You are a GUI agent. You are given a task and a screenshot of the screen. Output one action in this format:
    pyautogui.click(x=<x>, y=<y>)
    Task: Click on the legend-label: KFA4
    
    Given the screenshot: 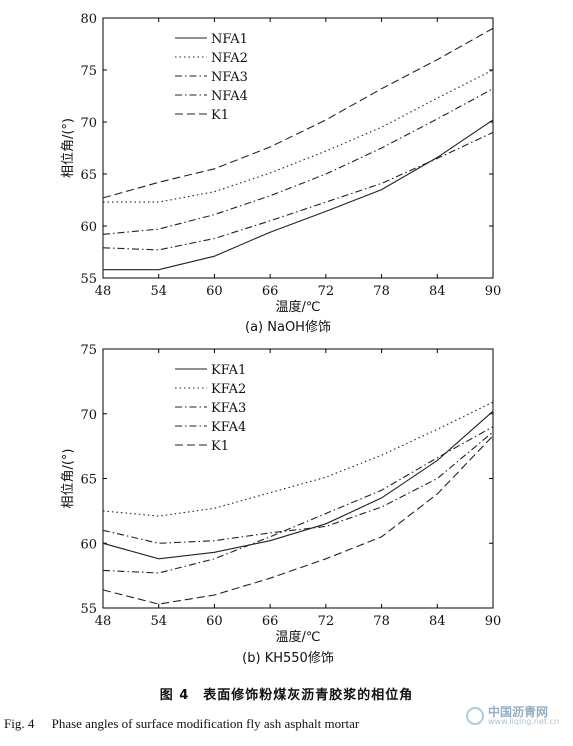 What is the action you would take?
    pyautogui.click(x=228, y=427)
    